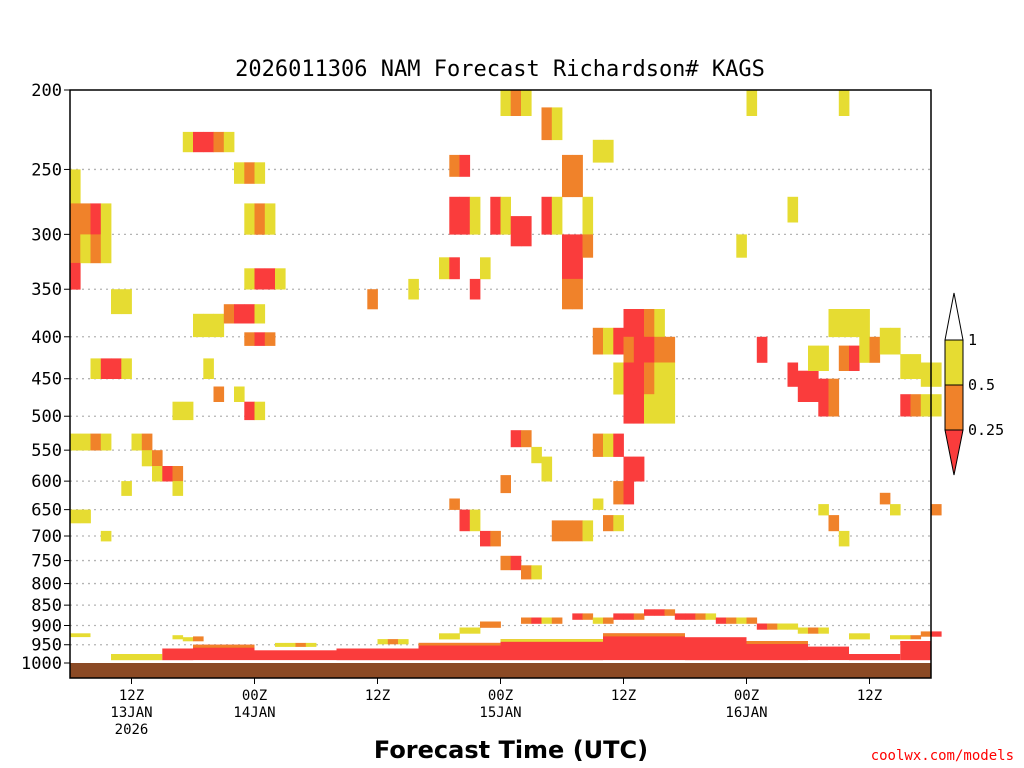  What do you see at coordinates (46, 511) in the screenshot?
I see `ytick-label-650: 650` at bounding box center [46, 511].